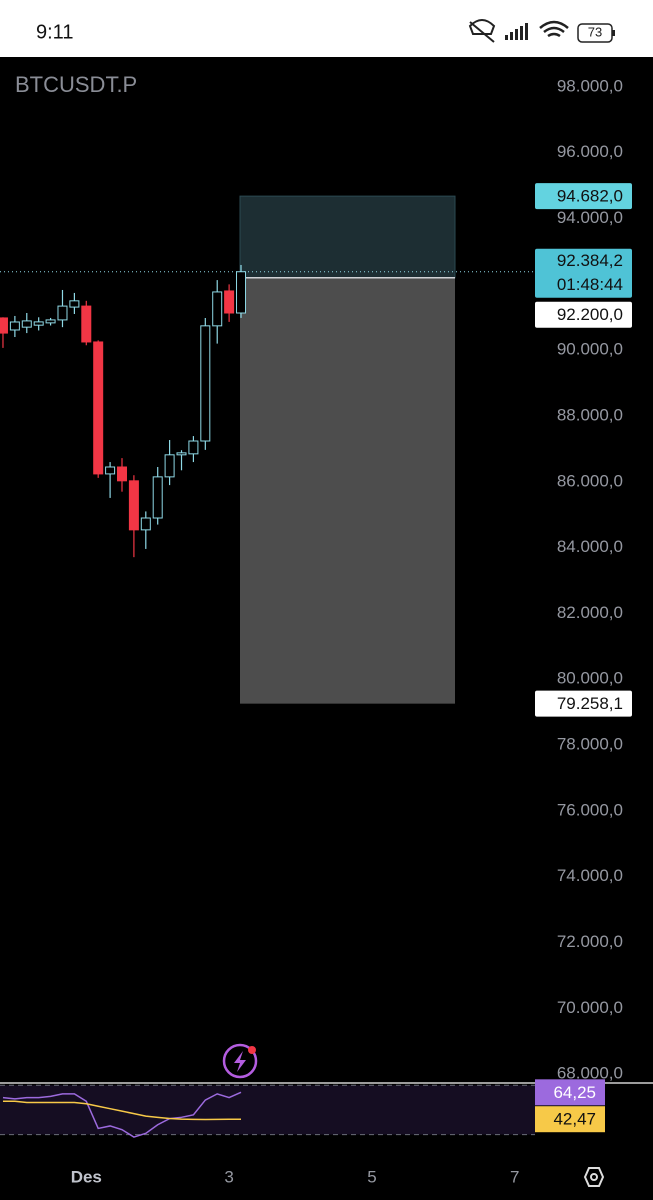 This screenshot has height=1200, width=653. Describe the element at coordinates (541, 31) in the screenshot. I see `status-icons` at that location.